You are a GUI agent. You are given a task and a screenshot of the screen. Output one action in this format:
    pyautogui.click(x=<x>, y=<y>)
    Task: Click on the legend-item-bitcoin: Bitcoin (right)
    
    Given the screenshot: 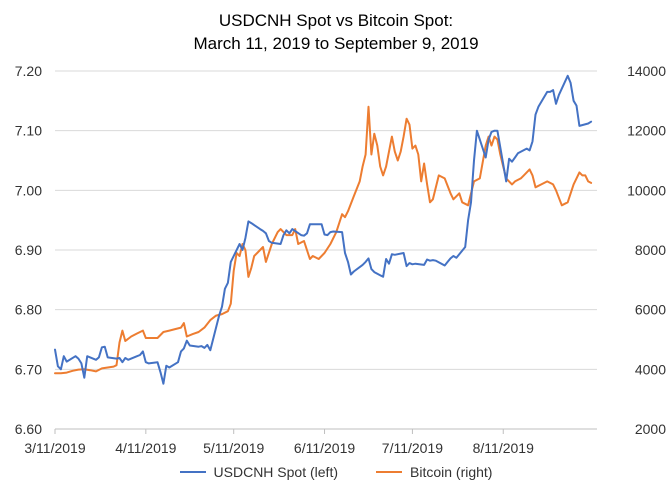 What is the action you would take?
    pyautogui.click(x=434, y=472)
    